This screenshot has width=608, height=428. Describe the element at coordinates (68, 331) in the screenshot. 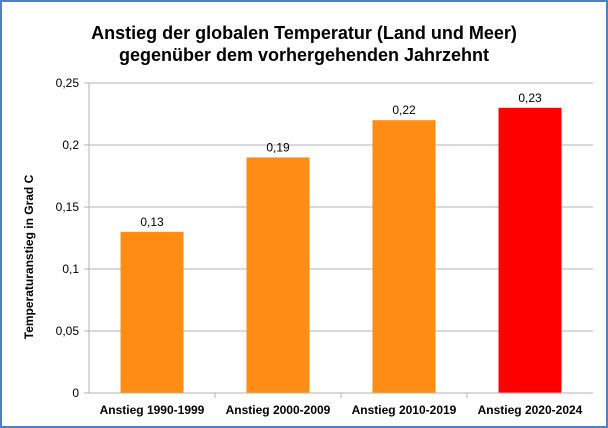

I see `y-tick-label: 0,05` at that location.